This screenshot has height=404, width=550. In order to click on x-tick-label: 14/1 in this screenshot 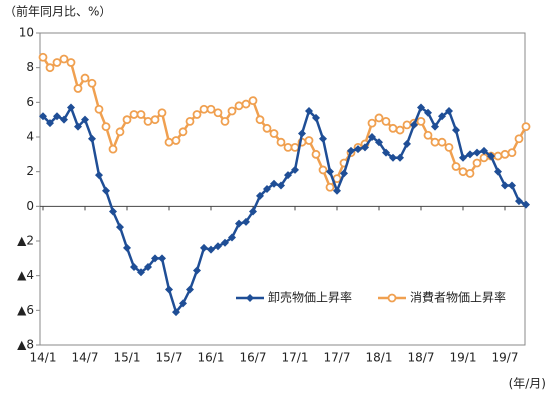, I will do `click(43, 358)`.